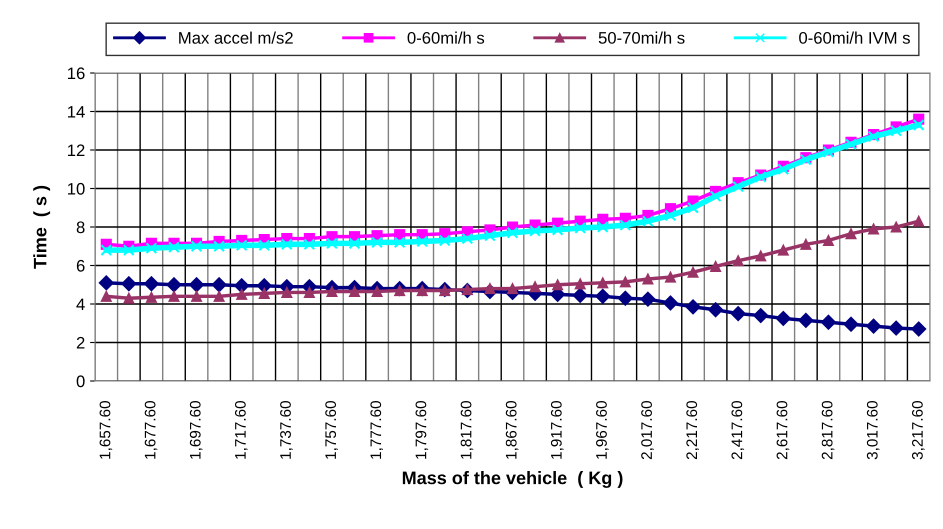 This screenshot has width=943, height=529. What do you see at coordinates (446, 38) in the screenshot?
I see `legend-label: 0-60mi/h s` at bounding box center [446, 38].